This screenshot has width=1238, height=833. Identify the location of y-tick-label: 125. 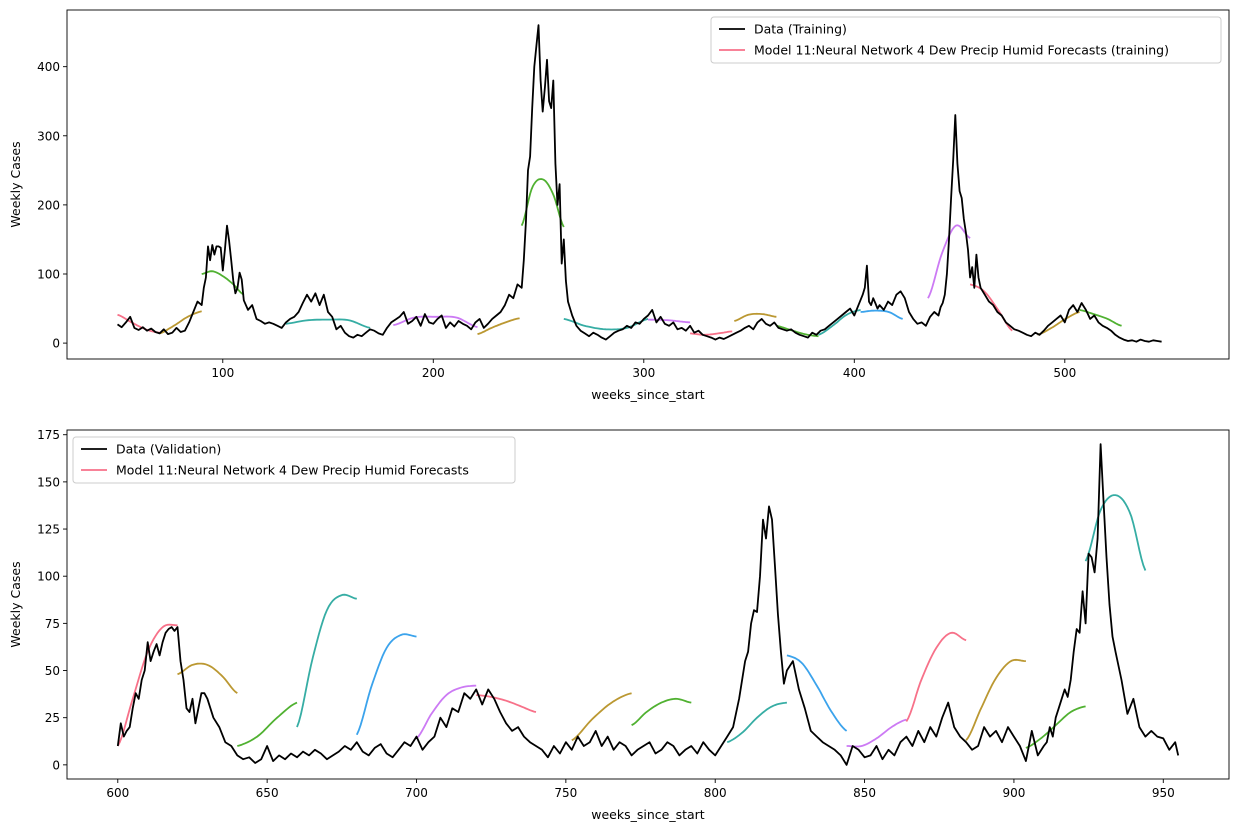
(48, 530).